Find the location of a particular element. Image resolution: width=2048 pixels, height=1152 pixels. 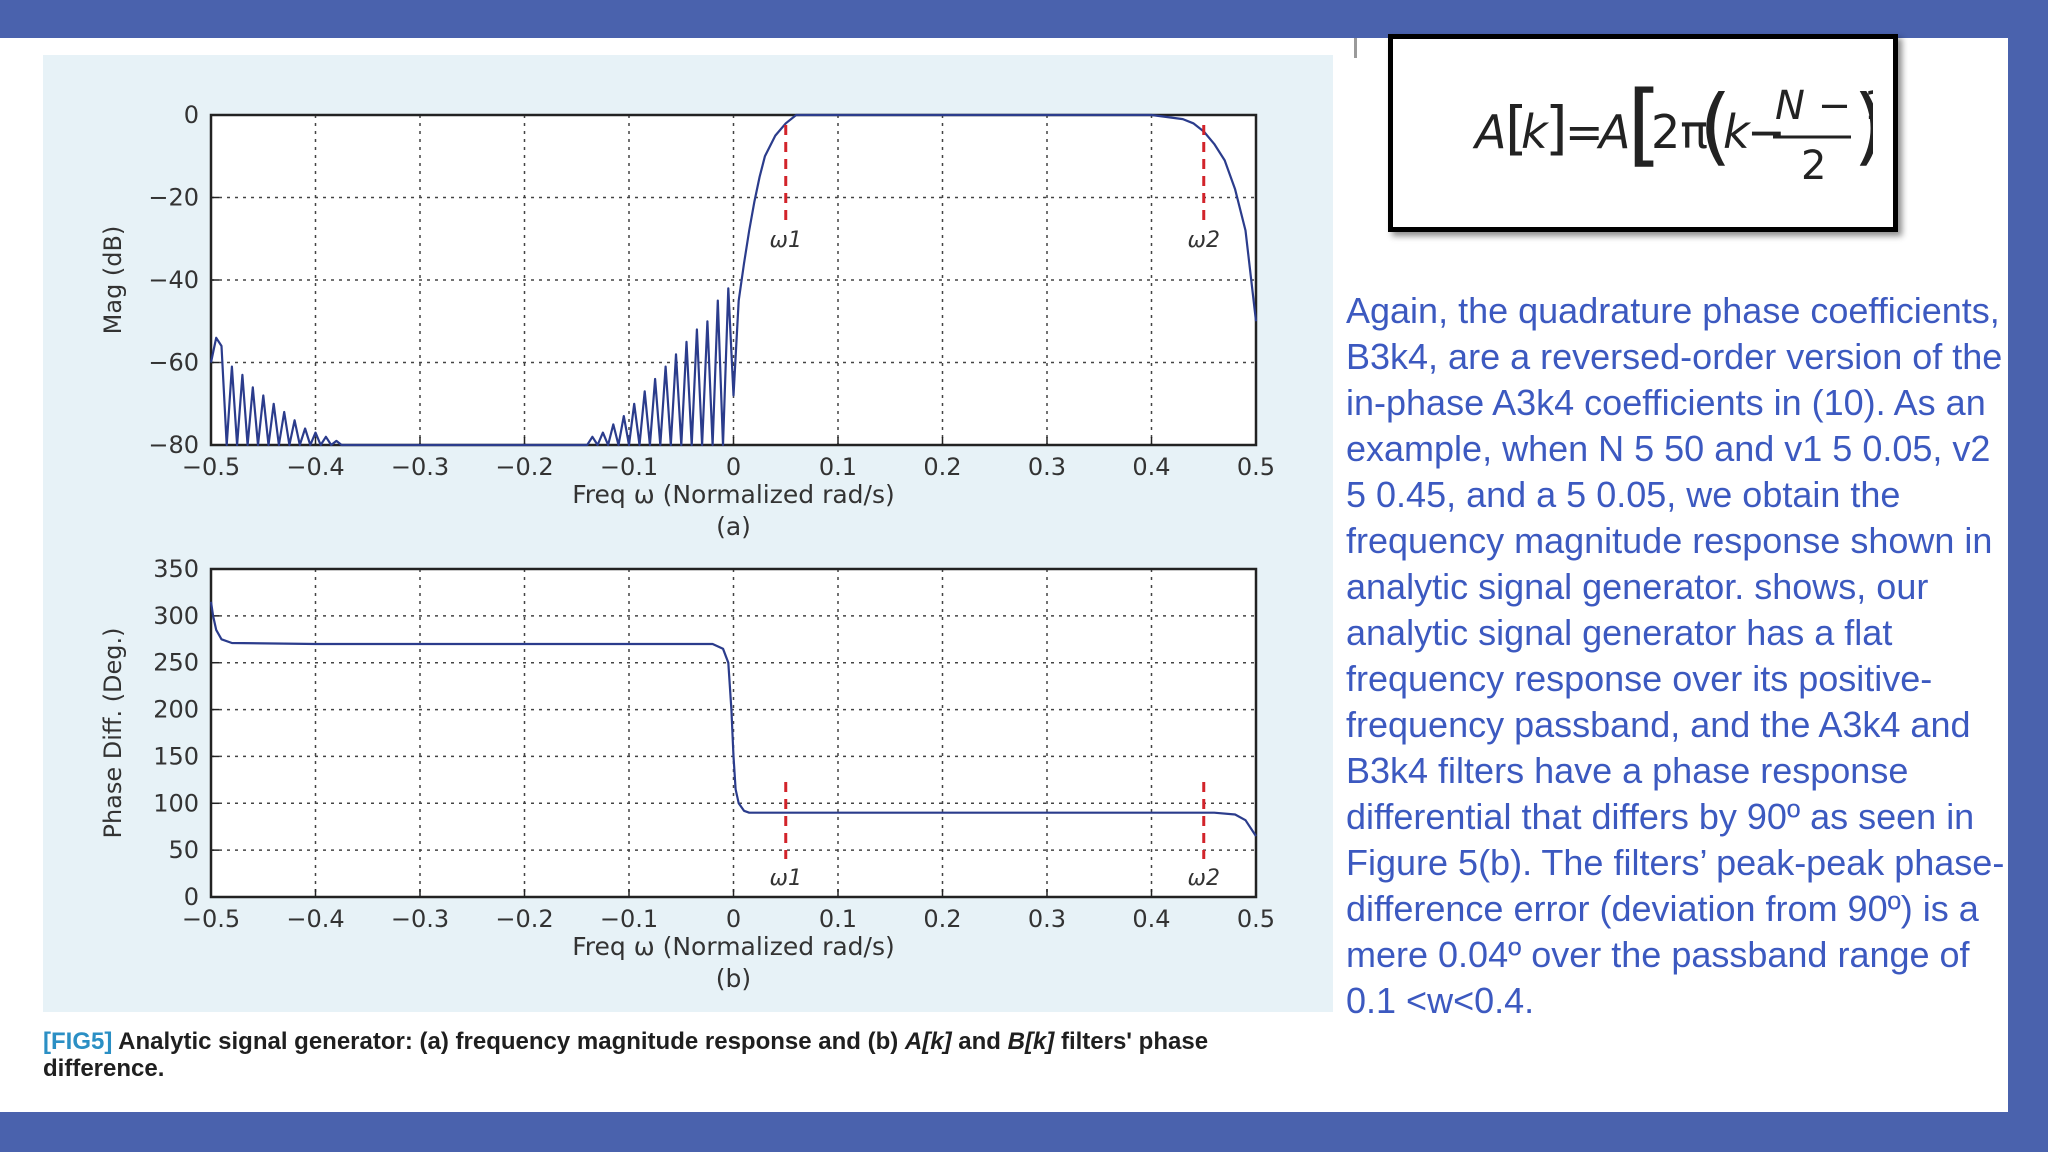

chart-a-frame is located at coordinates (733, 280).